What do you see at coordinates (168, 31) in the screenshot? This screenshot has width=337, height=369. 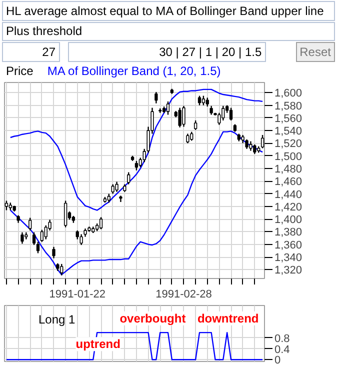 I see `text: Plus threshold` at bounding box center [168, 31].